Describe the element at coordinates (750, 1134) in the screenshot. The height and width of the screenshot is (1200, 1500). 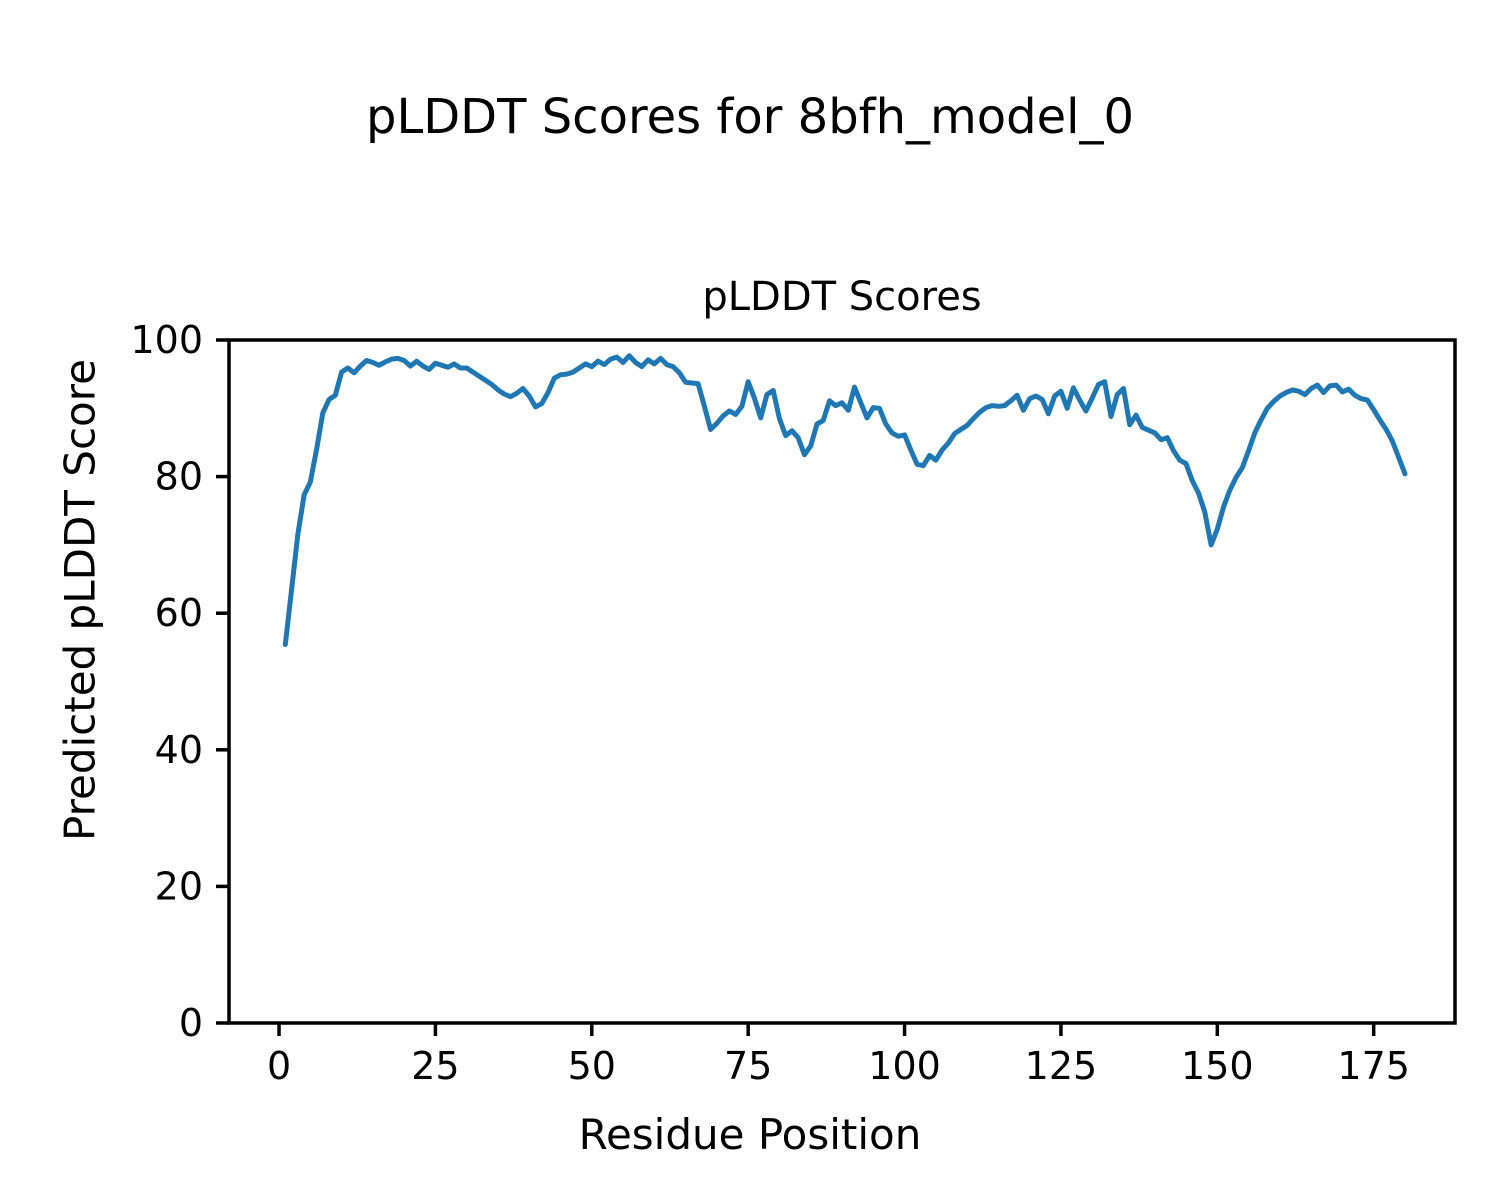
I see `x-axis-label: Residue Position` at that location.